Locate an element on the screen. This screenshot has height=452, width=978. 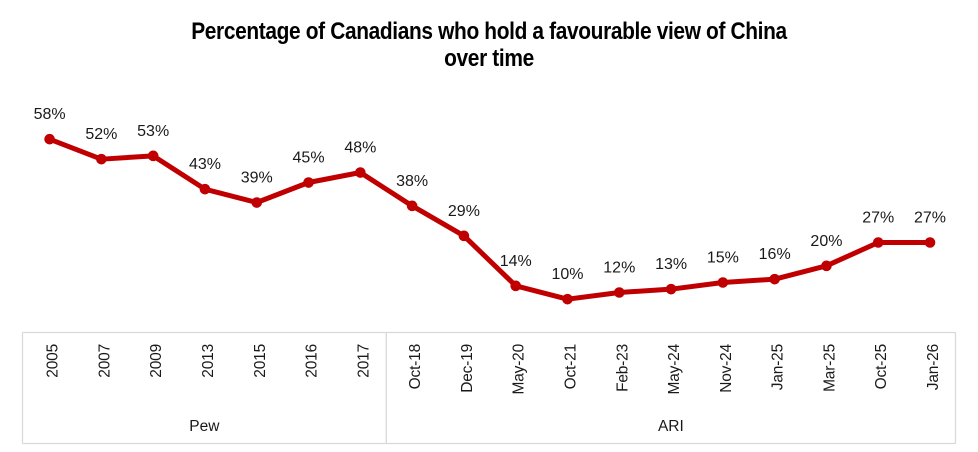
data-label: 10% is located at coordinates (567, 274).